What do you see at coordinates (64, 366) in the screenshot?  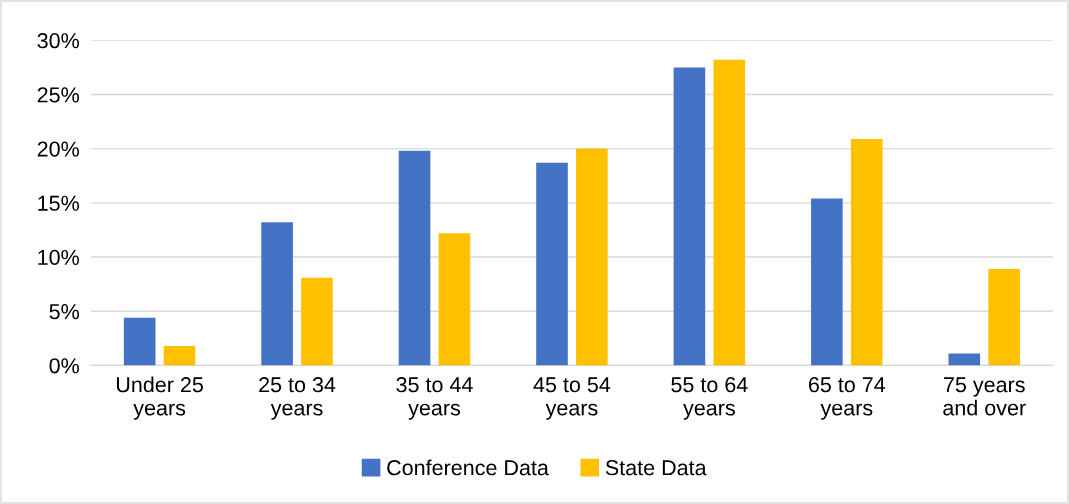 I see `y-tick-label: 0%` at bounding box center [64, 366].